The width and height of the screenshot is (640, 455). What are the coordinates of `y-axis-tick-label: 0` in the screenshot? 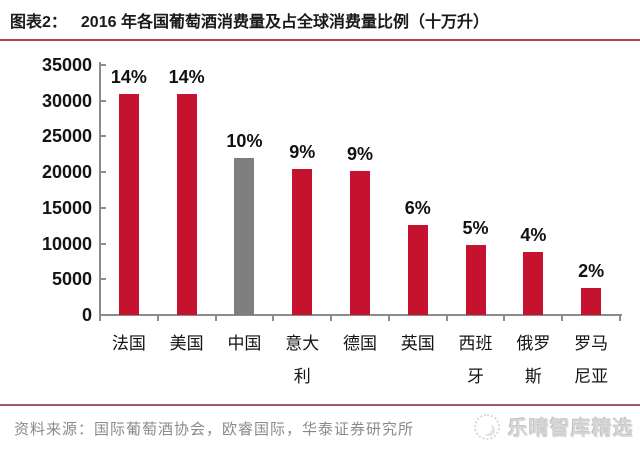 It's located at (86, 315).